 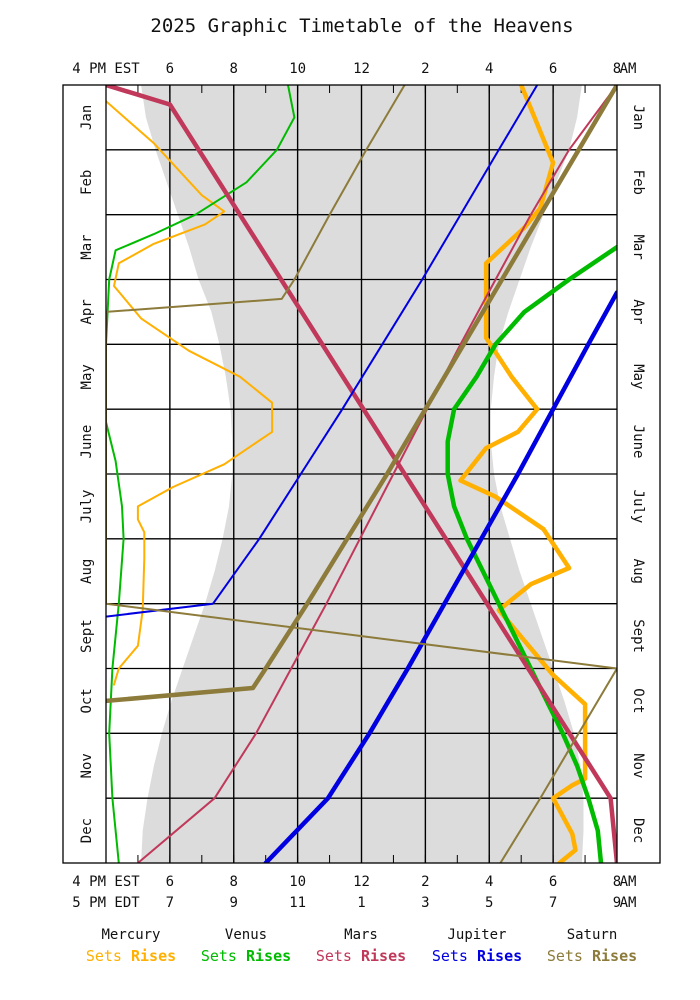 What do you see at coordinates (425, 903) in the screenshot?
I see `bottom-hour-label-edt: 3` at bounding box center [425, 903].